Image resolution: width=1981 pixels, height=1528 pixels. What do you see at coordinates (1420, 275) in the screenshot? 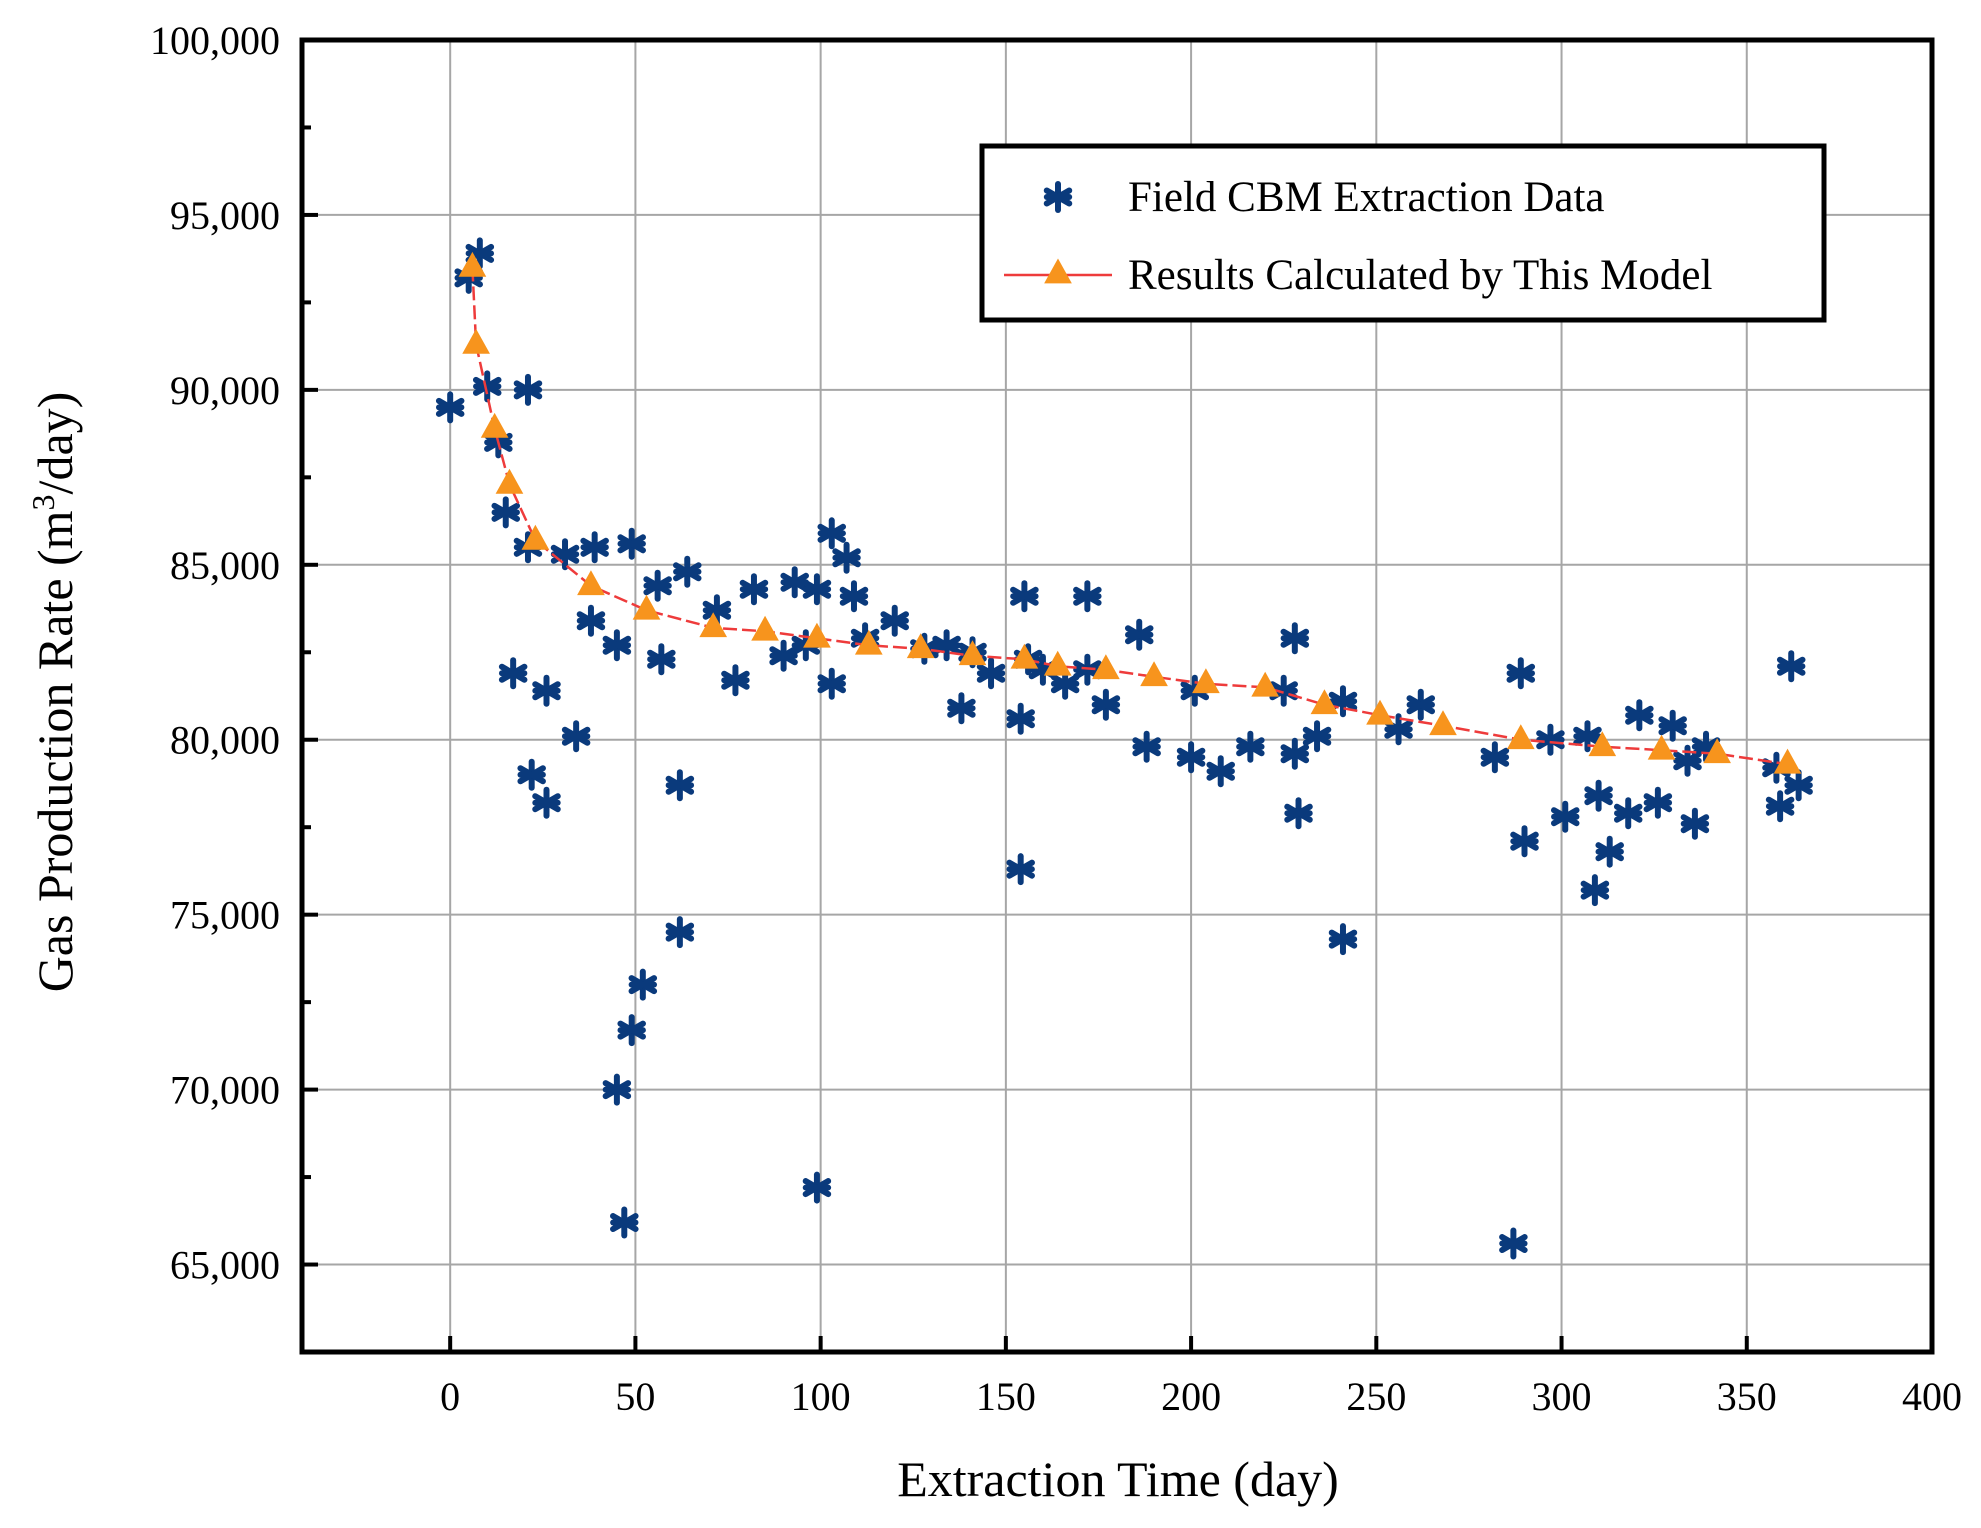
I see `legend-label-model: Results Calculated by This Model` at bounding box center [1420, 275].